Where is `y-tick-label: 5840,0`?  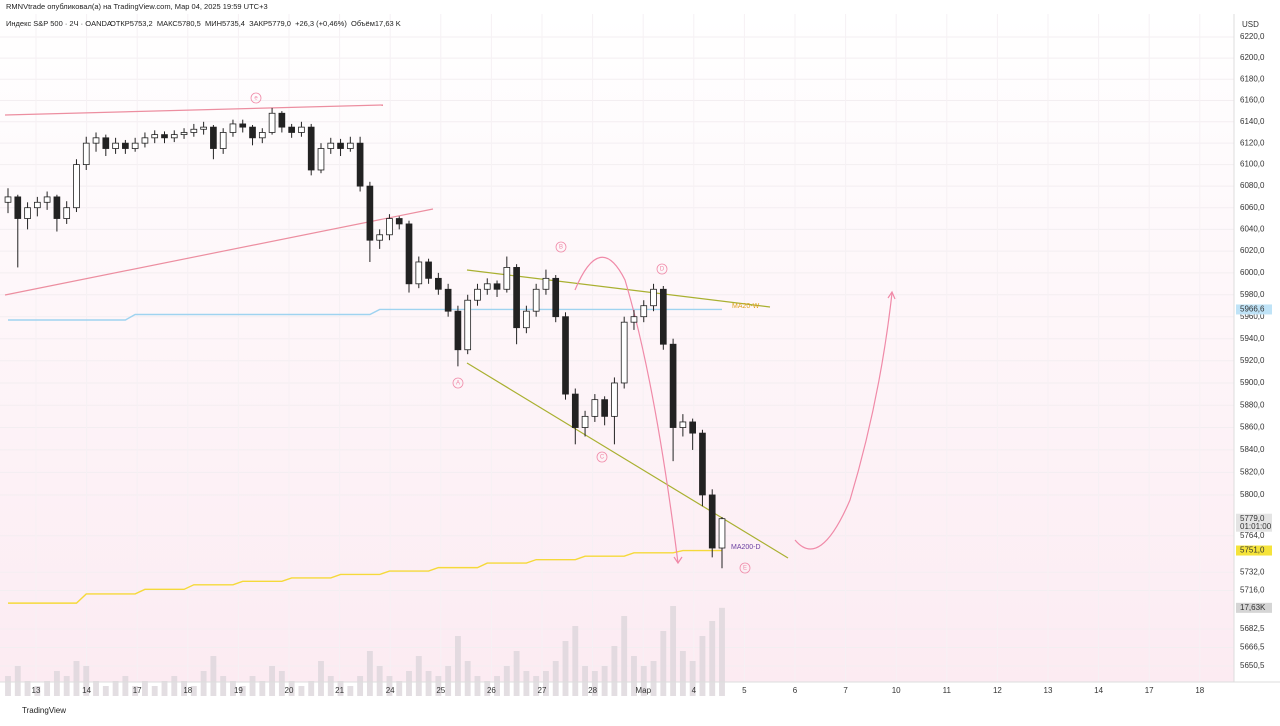
y-tick-label: 5840,0 is located at coordinates (1252, 449).